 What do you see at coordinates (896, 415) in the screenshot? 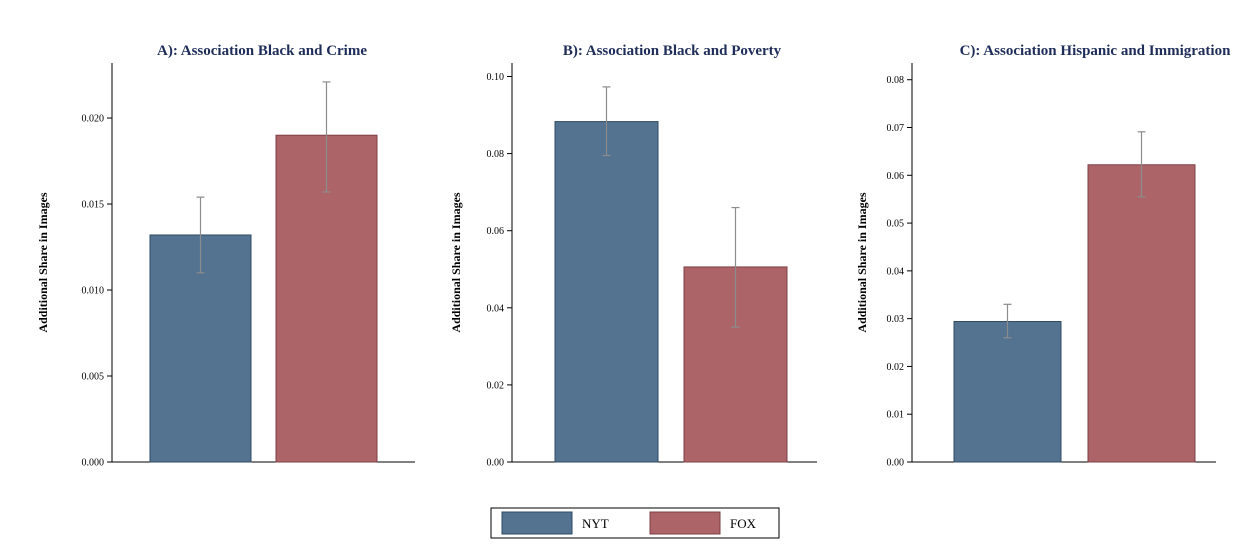
I see `y-tick-label: 0.01` at bounding box center [896, 415].